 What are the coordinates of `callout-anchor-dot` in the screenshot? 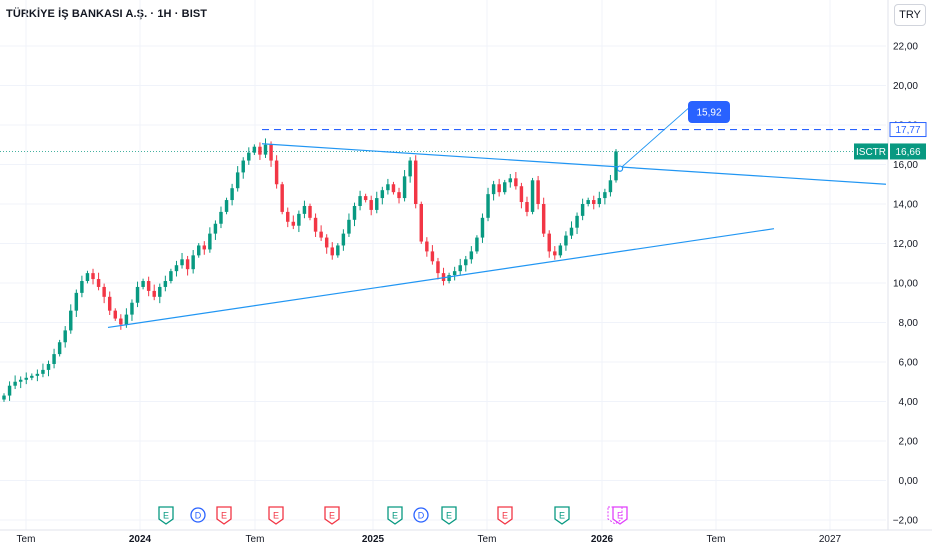 It's located at (620, 168).